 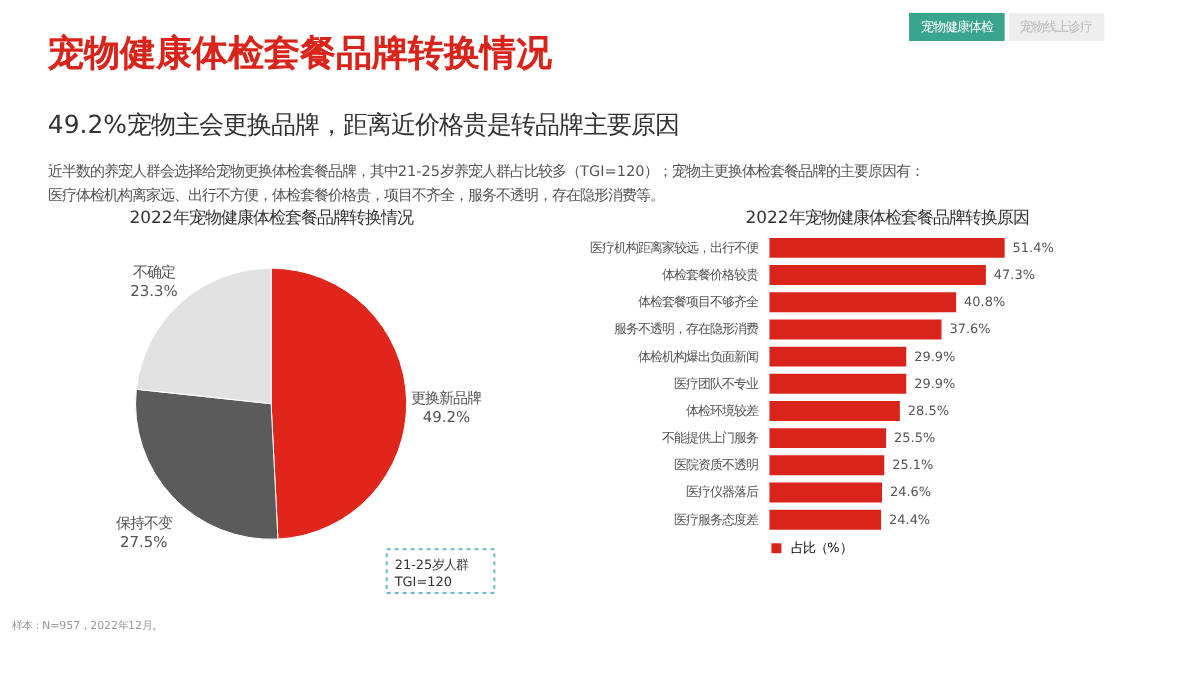 What do you see at coordinates (299, 53) in the screenshot?
I see `text: 宠物健康体检套餐品牌转换情况` at bounding box center [299, 53].